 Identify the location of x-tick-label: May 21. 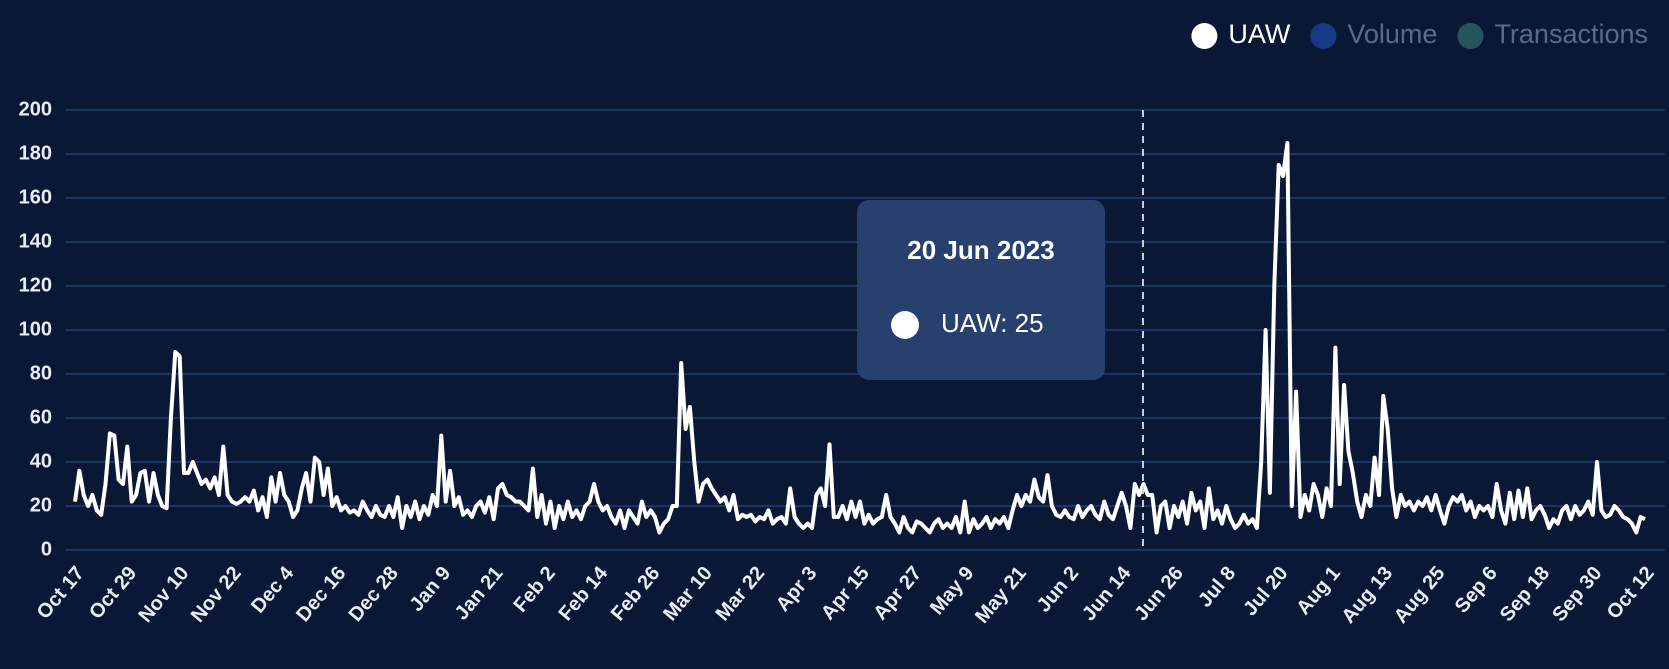
(1001, 594).